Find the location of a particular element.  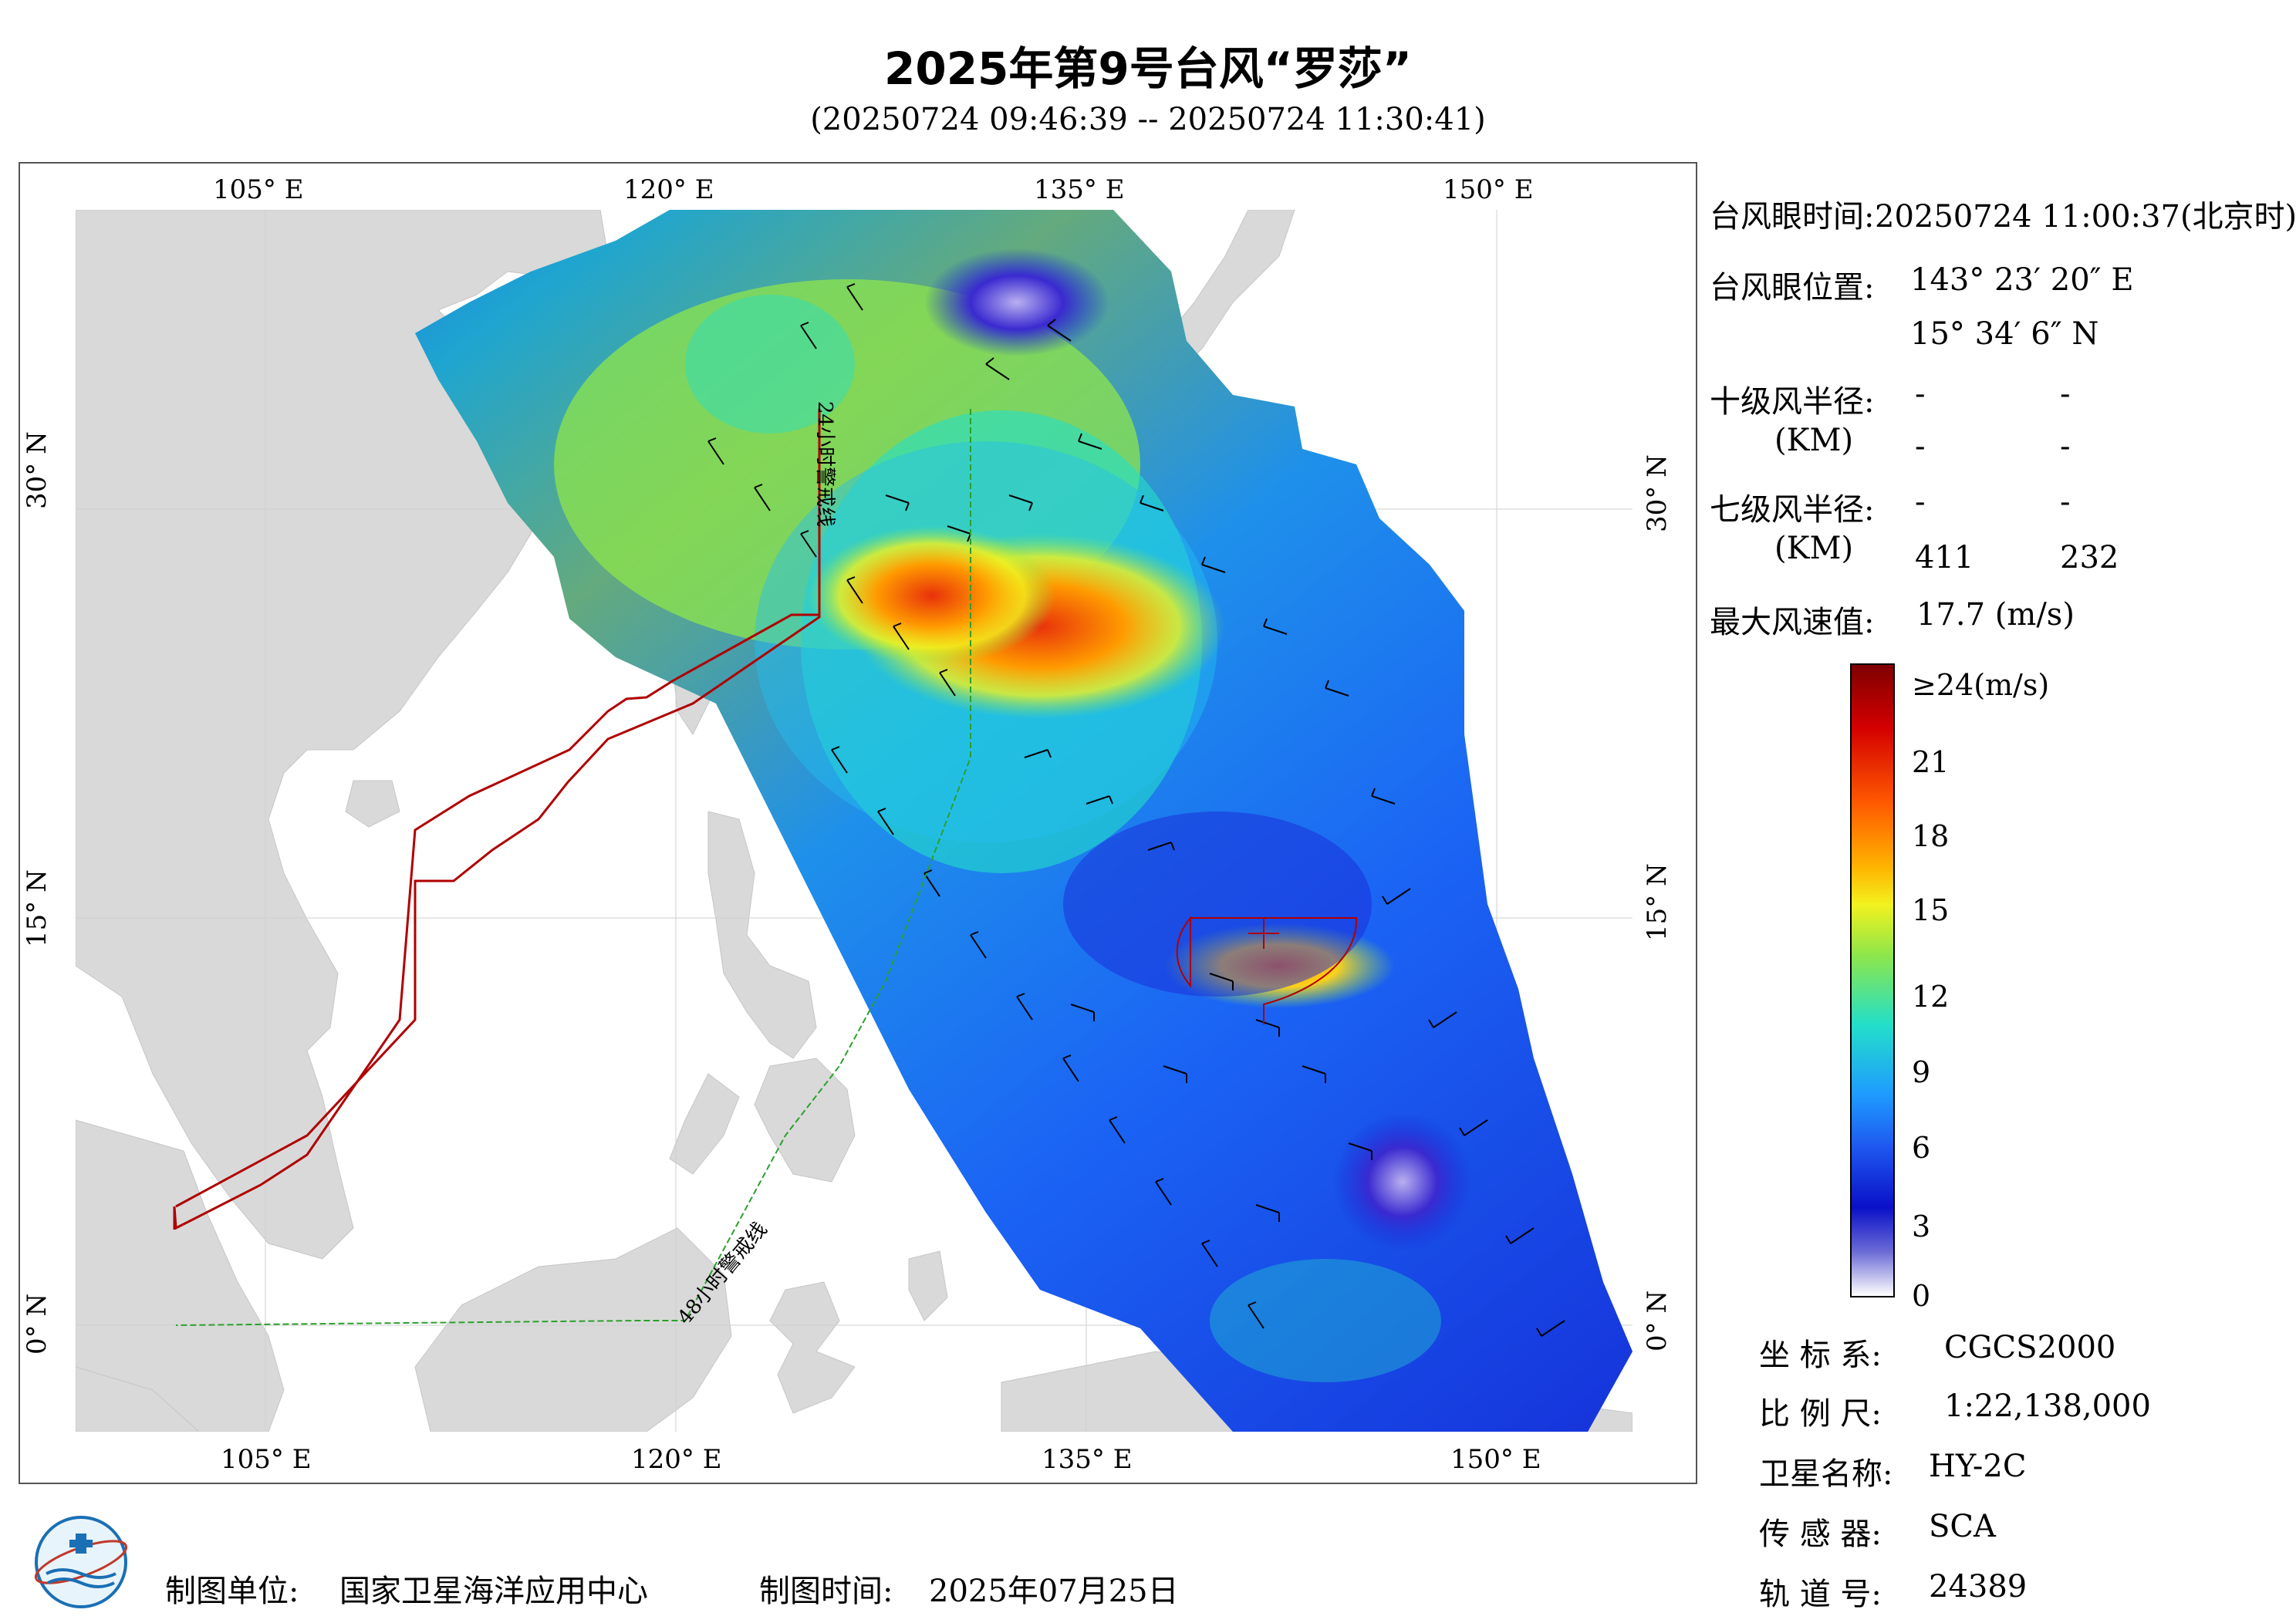

lon-label-top-135: 135° E is located at coordinates (1079, 189).